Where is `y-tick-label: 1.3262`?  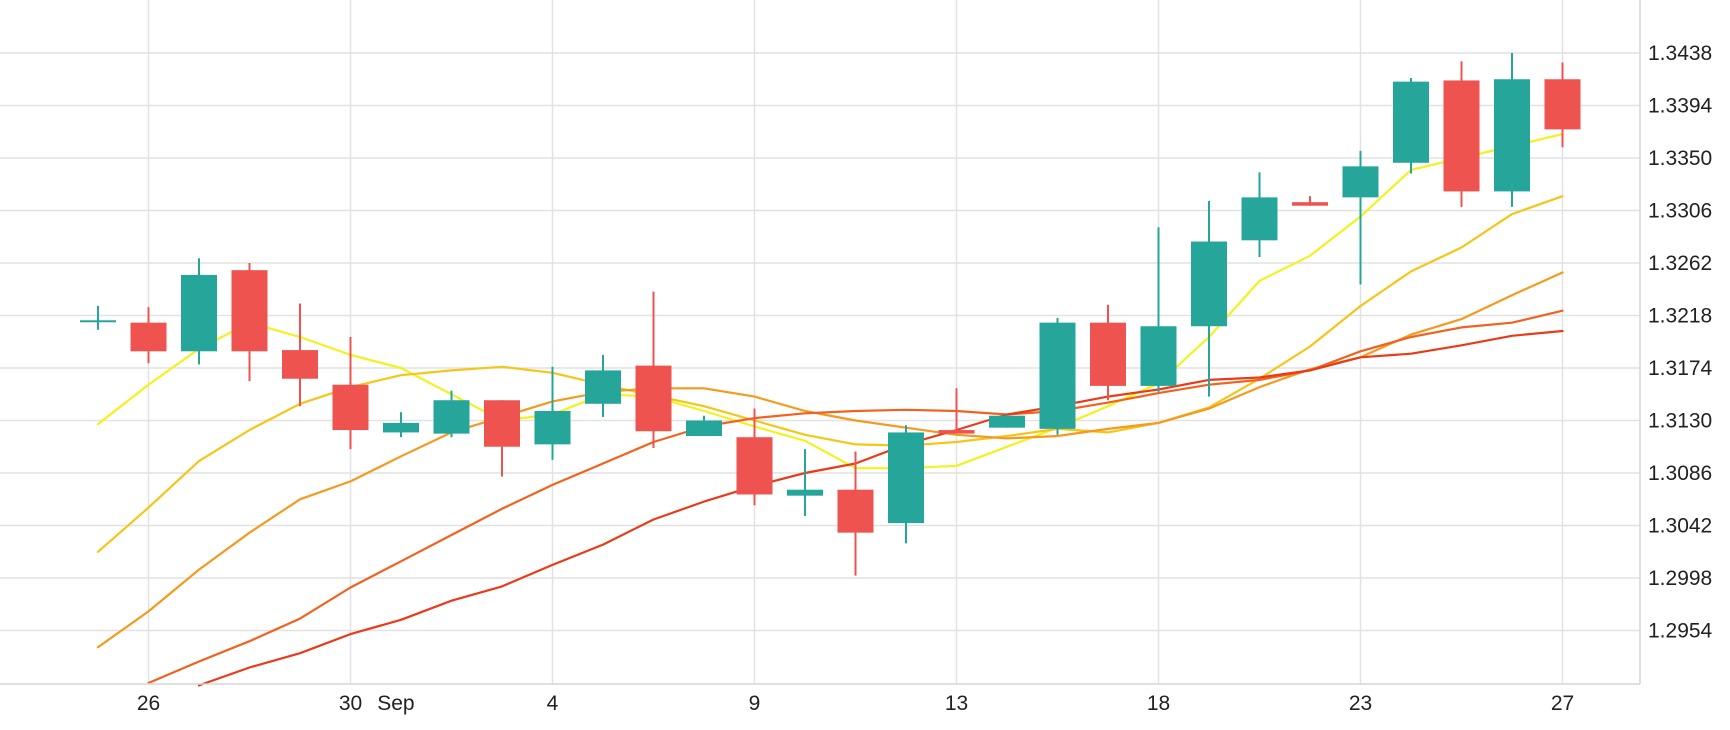 y-tick-label: 1.3262 is located at coordinates (1680, 263).